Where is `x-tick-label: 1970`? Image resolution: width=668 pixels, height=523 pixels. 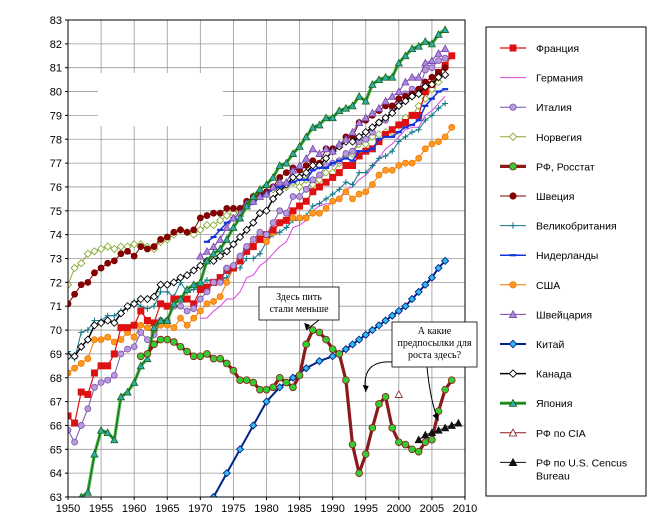 x-tick-label: 1970 is located at coordinates (200, 509).